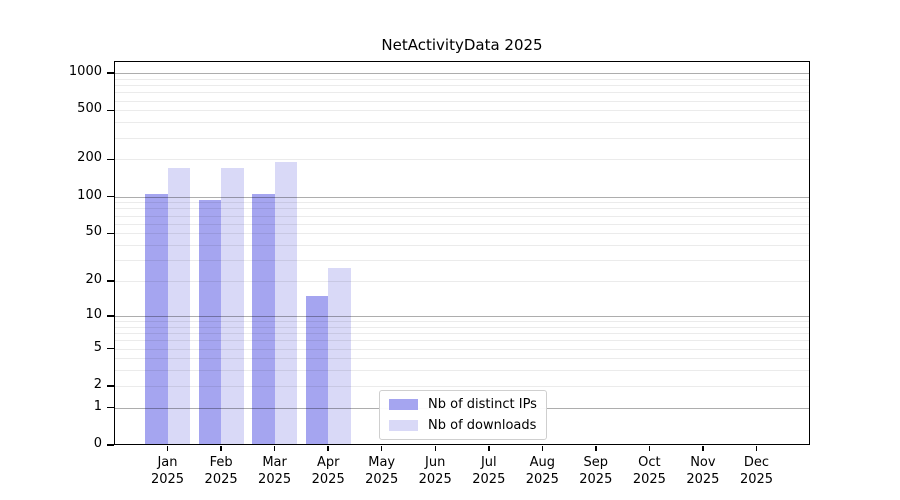 The width and height of the screenshot is (900, 500). I want to click on x-tick-label: Jan 2025, so click(167, 471).